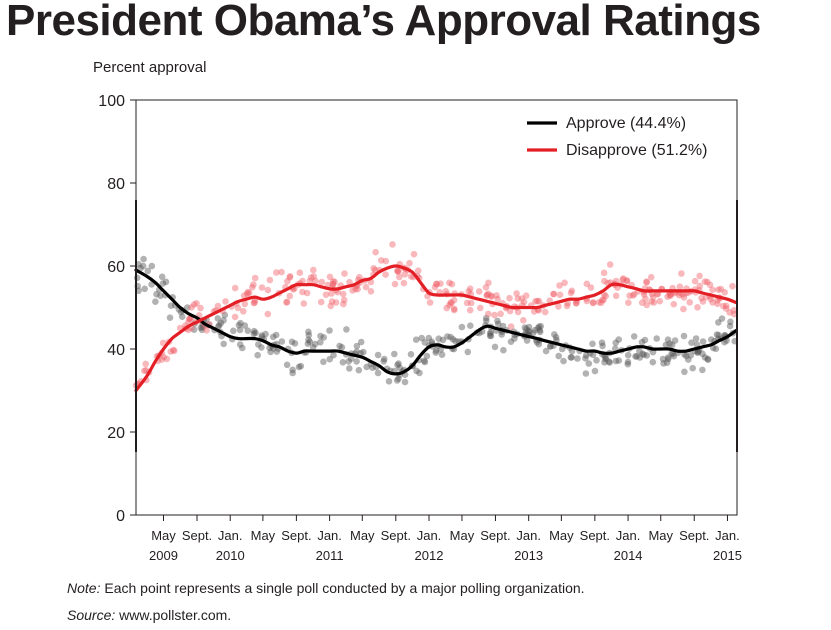  What do you see at coordinates (617, 137) in the screenshot?
I see `legend: Approve (44.4%) Disapprove (51.2%)` at bounding box center [617, 137].